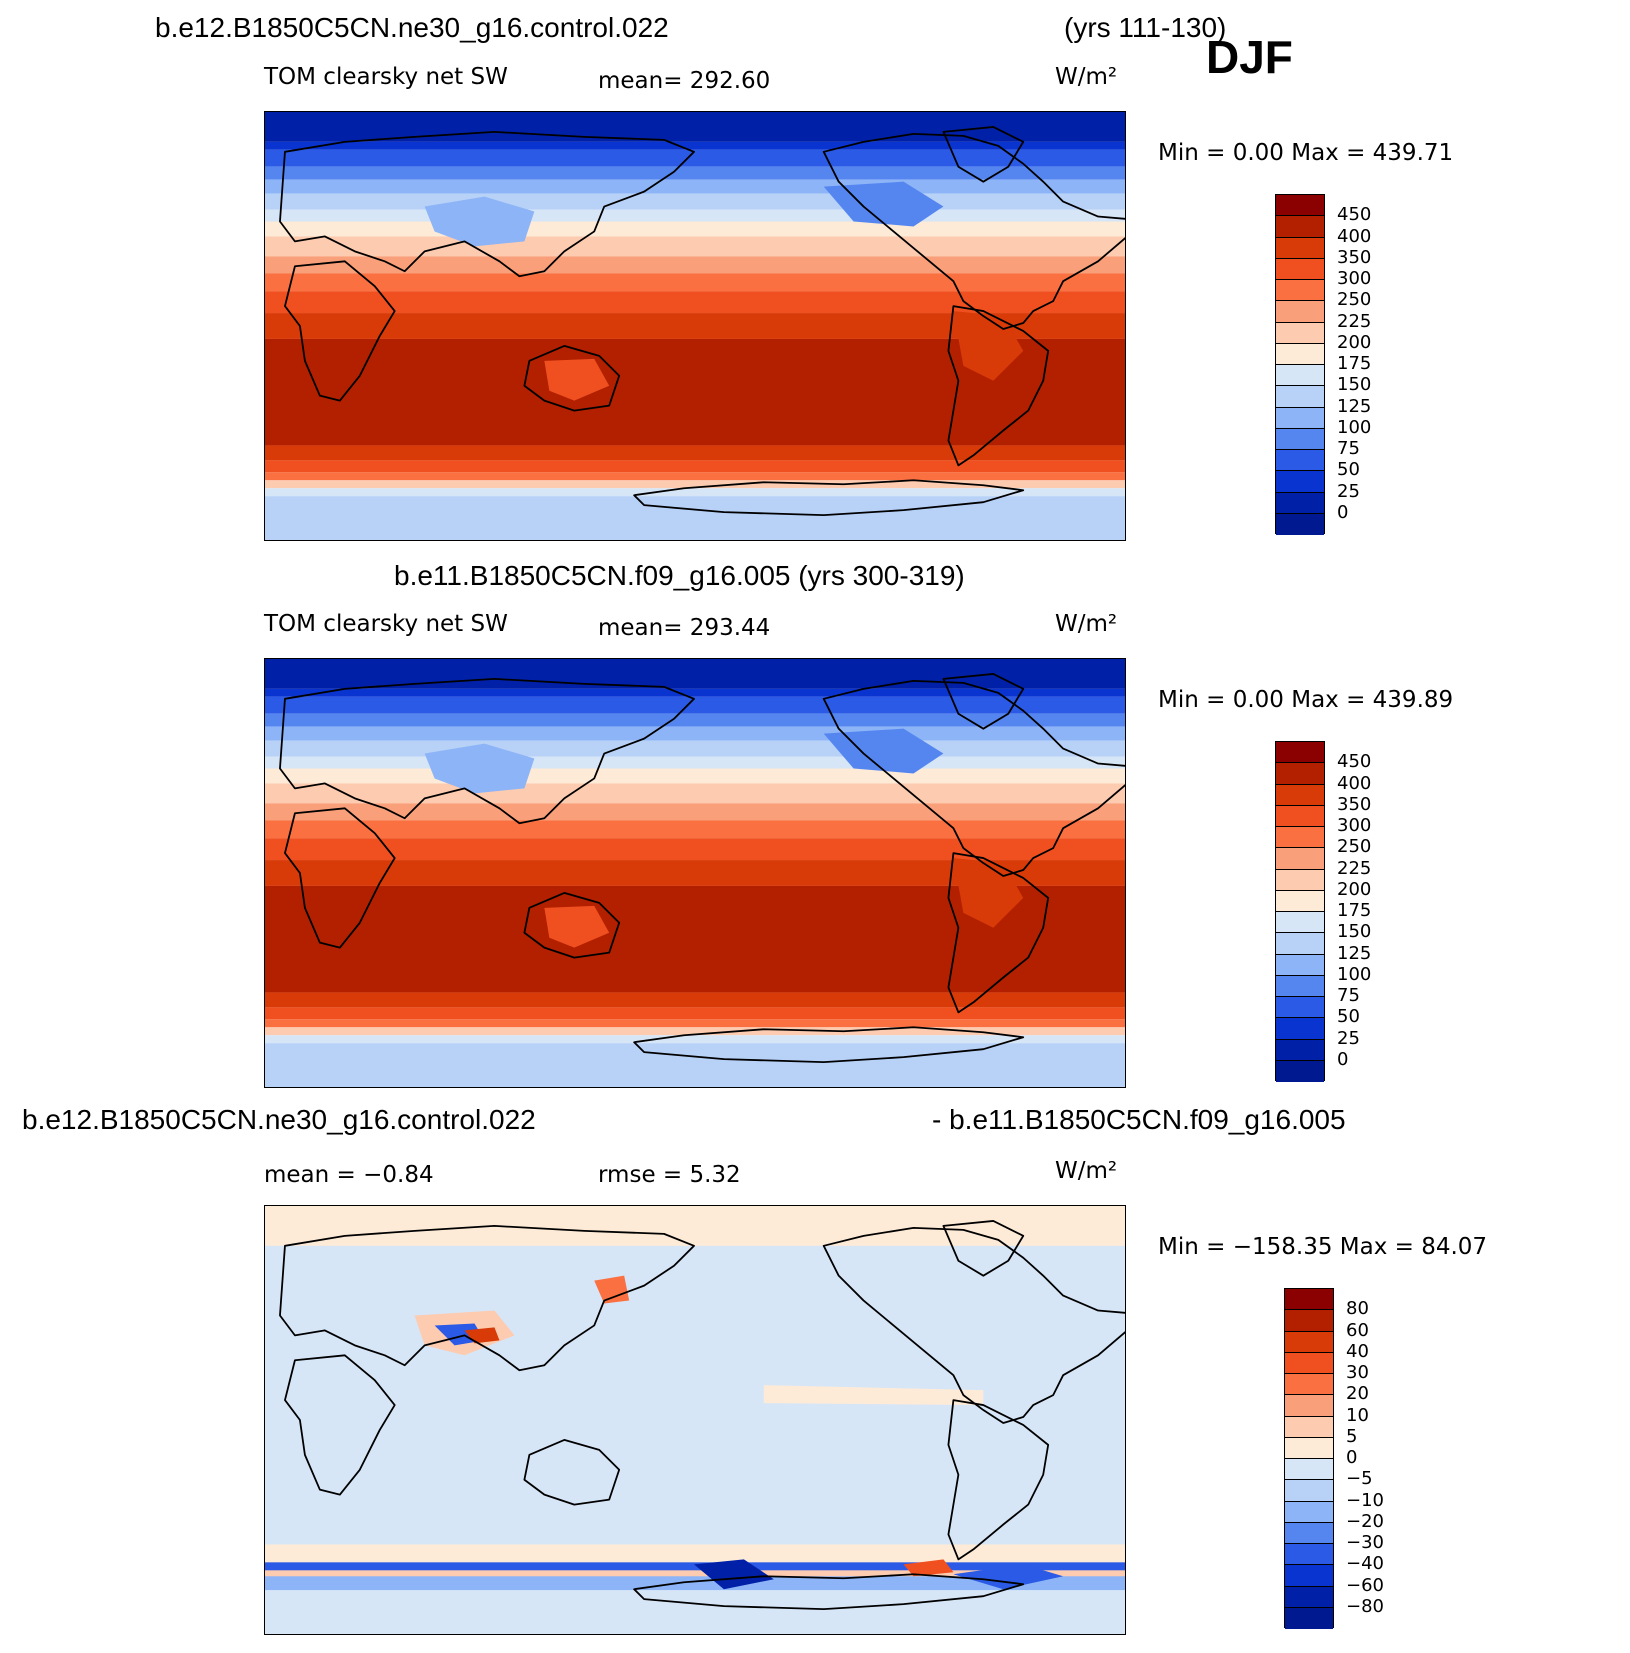 This screenshot has height=1653, width=1630. I want to click on panel3-map-field, so click(695, 1420).